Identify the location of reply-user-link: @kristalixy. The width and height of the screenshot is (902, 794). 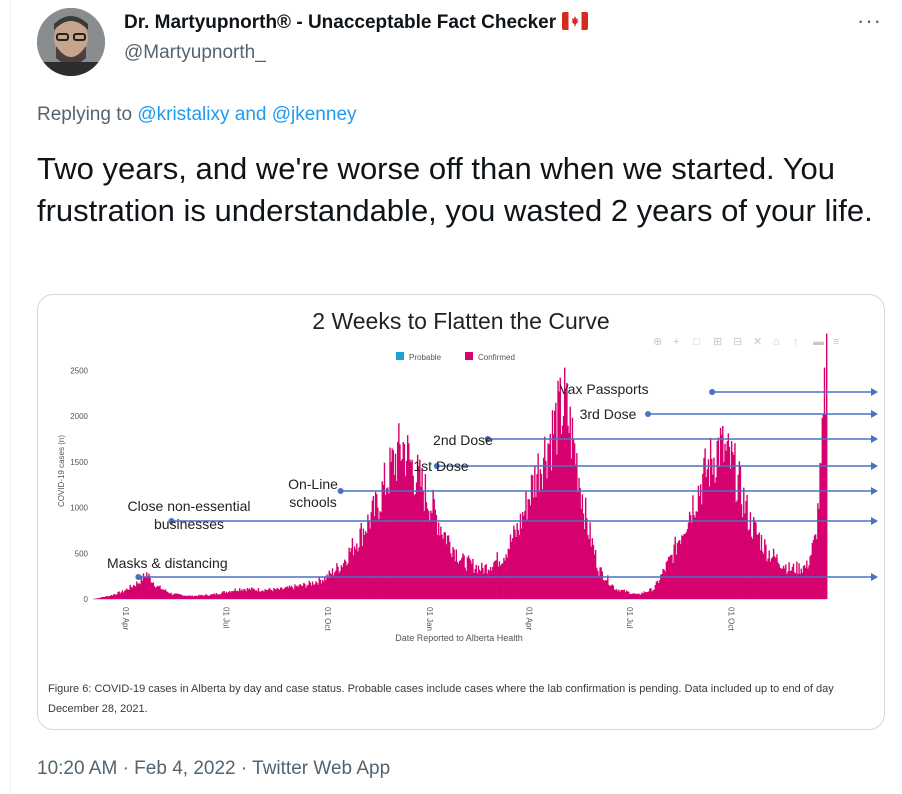
(183, 114).